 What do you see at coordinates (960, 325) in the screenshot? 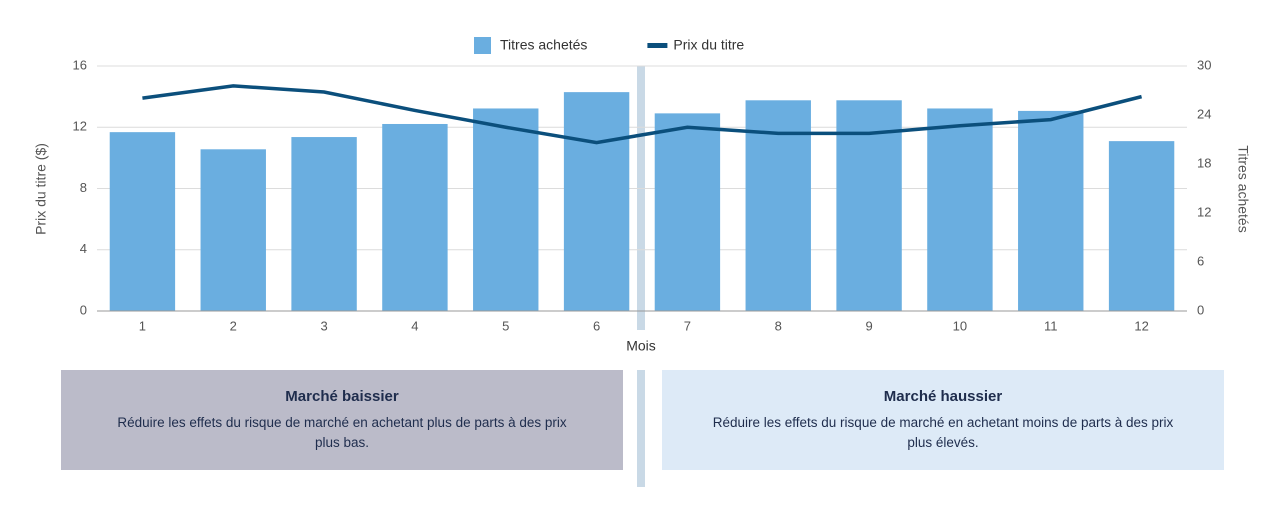
I see `x-tick-label: 10` at bounding box center [960, 325].